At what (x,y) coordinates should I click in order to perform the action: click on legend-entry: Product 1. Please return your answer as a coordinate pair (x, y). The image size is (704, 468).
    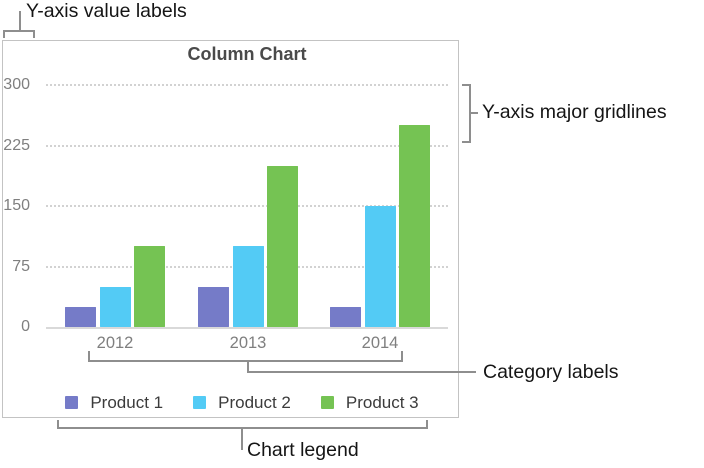
    Looking at the image, I should click on (114, 403).